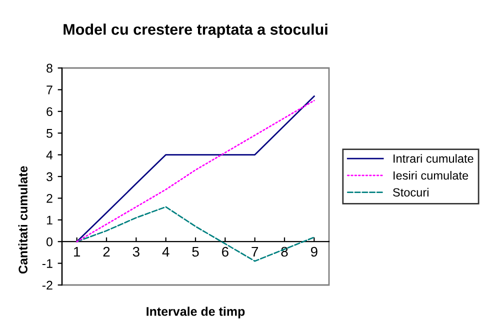  I want to click on y-tick-label: 0, so click(49, 241).